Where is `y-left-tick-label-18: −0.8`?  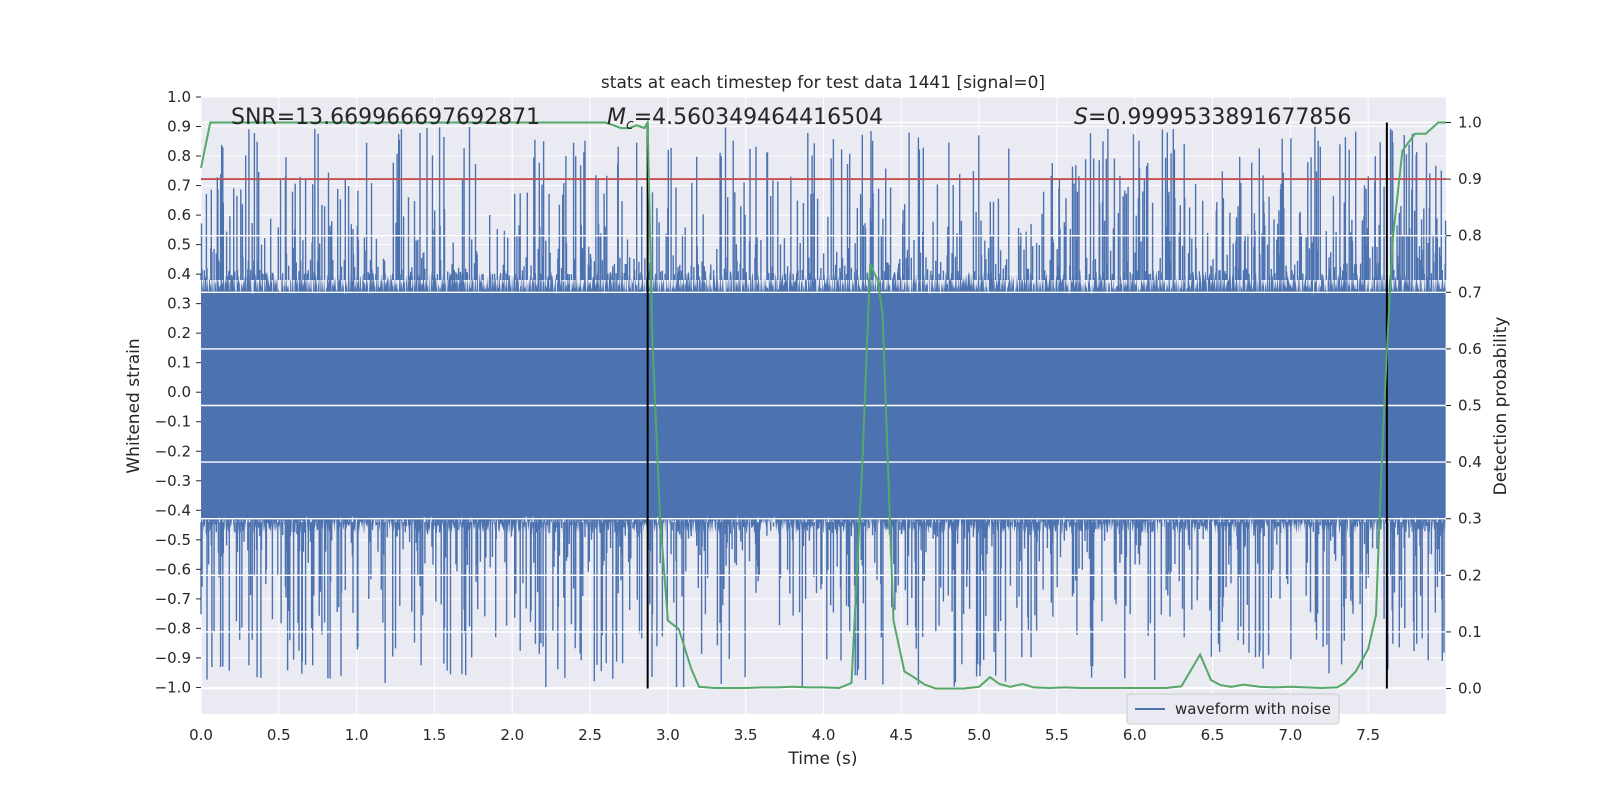 y-left-tick-label-18: −0.8 is located at coordinates (173, 628).